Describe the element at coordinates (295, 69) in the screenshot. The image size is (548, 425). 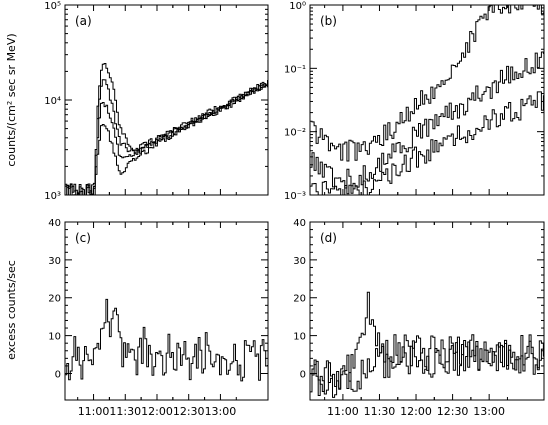
I see `y-tick-label: 10⁻¹` at that location.